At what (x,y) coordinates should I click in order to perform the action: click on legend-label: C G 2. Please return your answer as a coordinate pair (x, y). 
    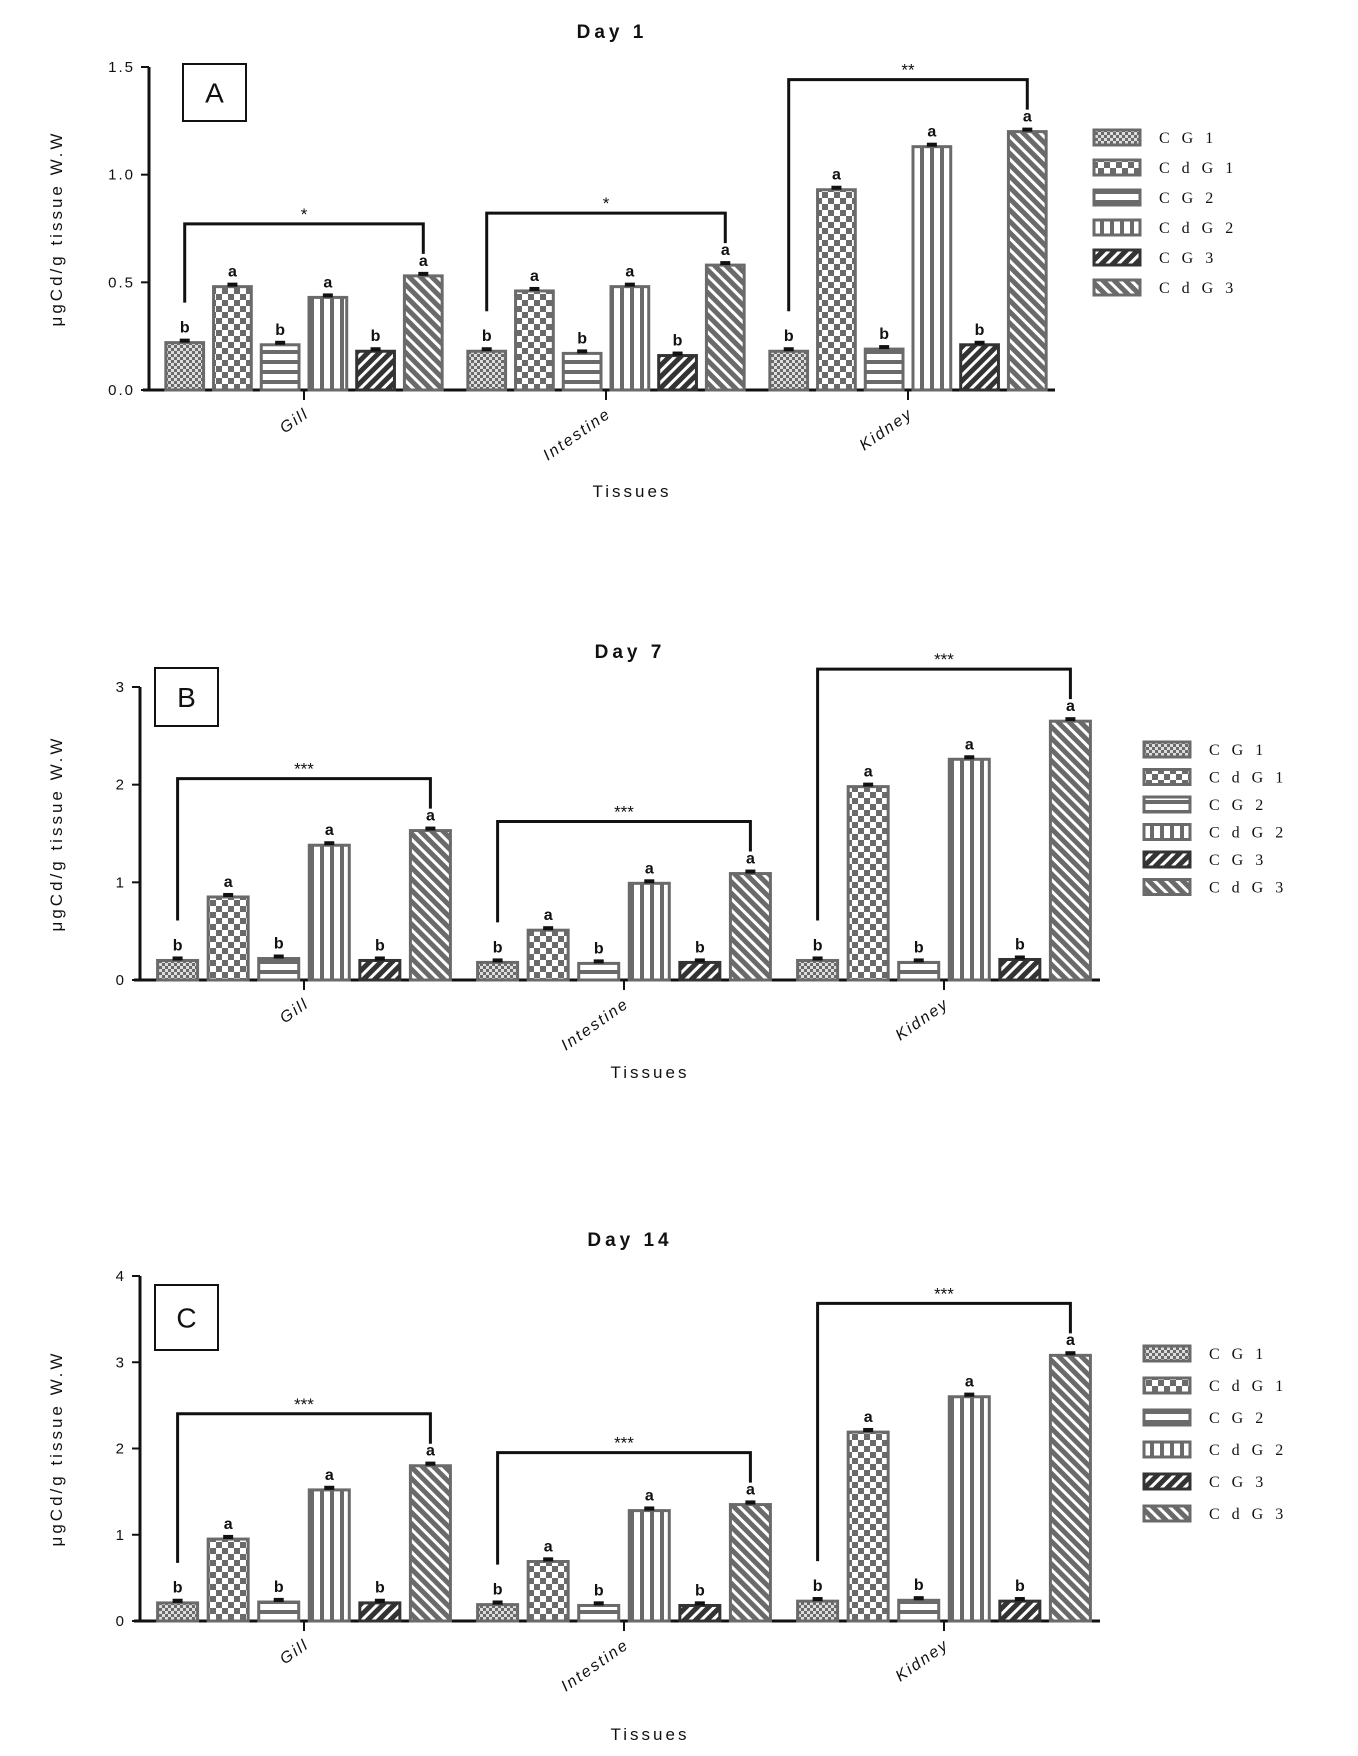
    Looking at the image, I should click on (1188, 198).